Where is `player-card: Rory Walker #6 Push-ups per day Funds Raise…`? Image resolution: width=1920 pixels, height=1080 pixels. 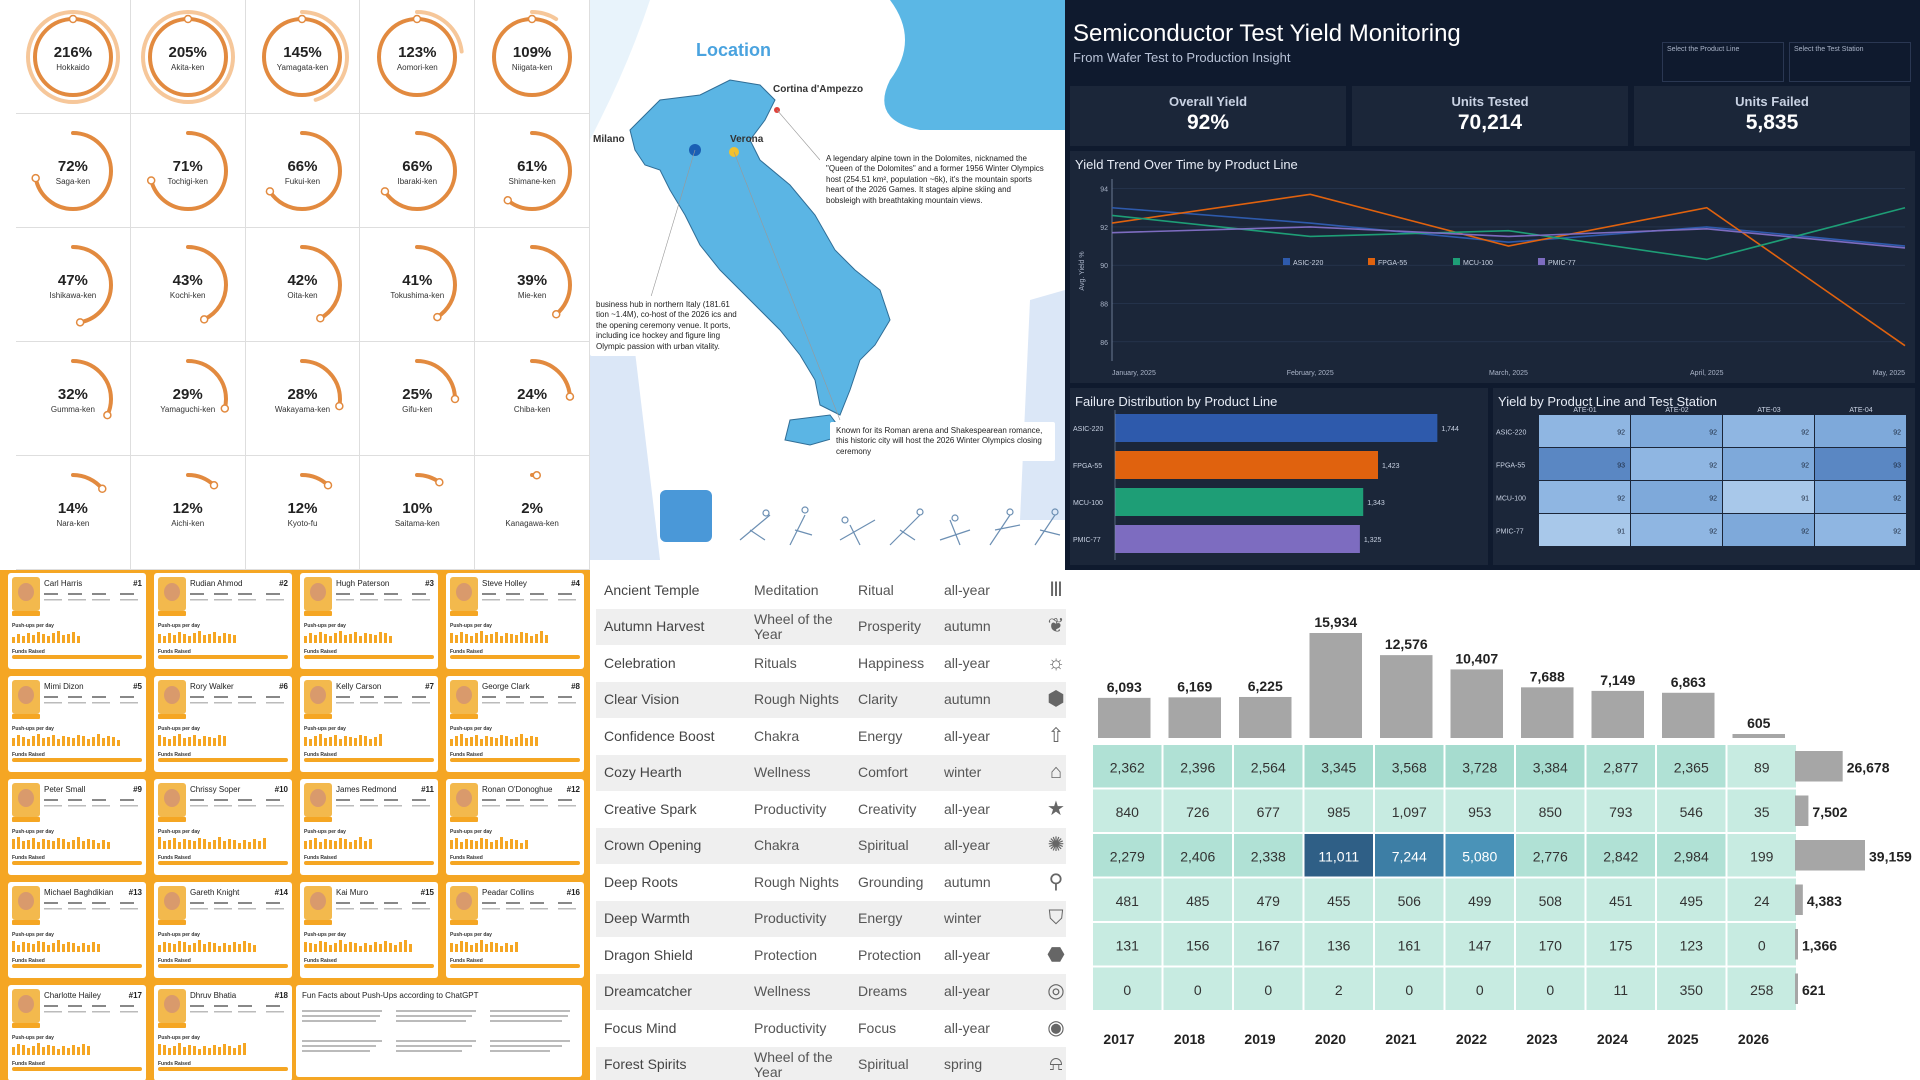
player-card: Rory Walker #6 Push-ups per day Funds Raise… is located at coordinates (223, 724).